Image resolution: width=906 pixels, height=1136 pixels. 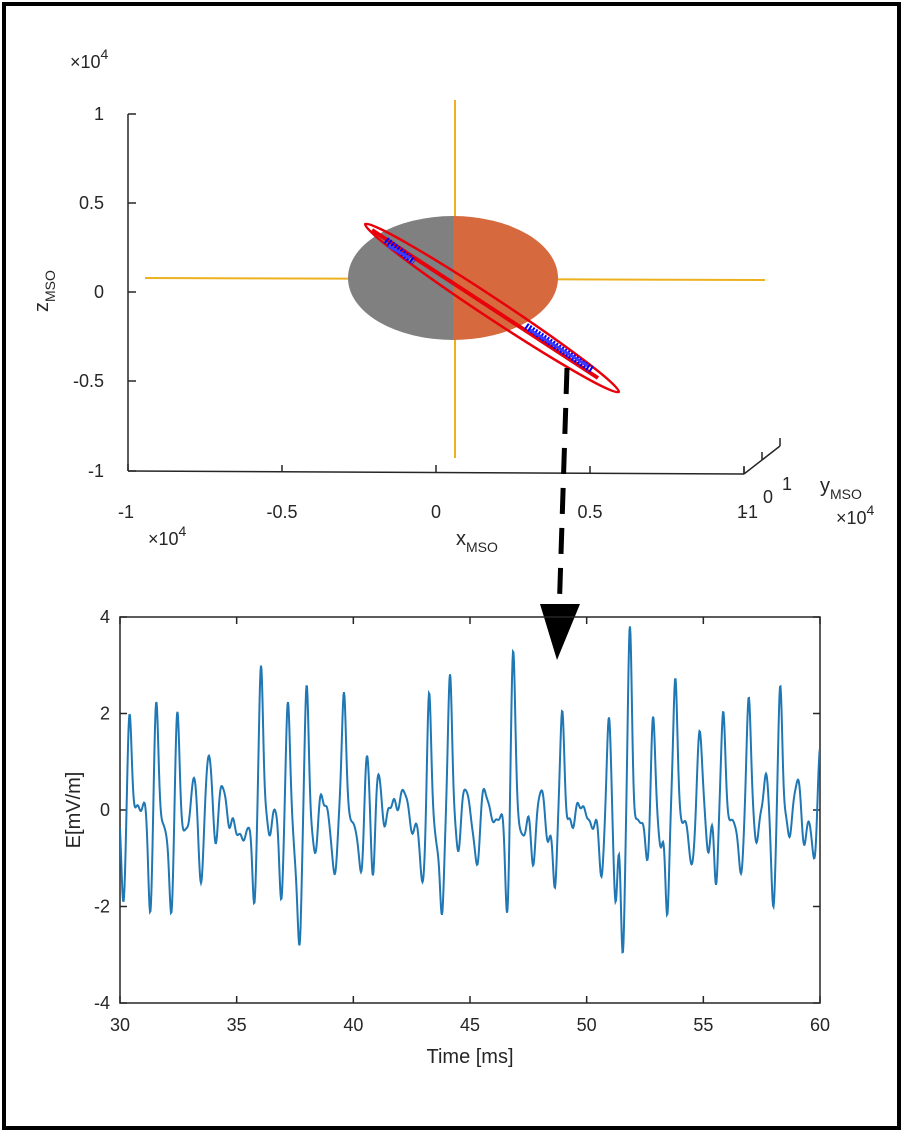 What do you see at coordinates (102, 1003) in the screenshot?
I see `signal-y-tick-label-4: -4` at bounding box center [102, 1003].